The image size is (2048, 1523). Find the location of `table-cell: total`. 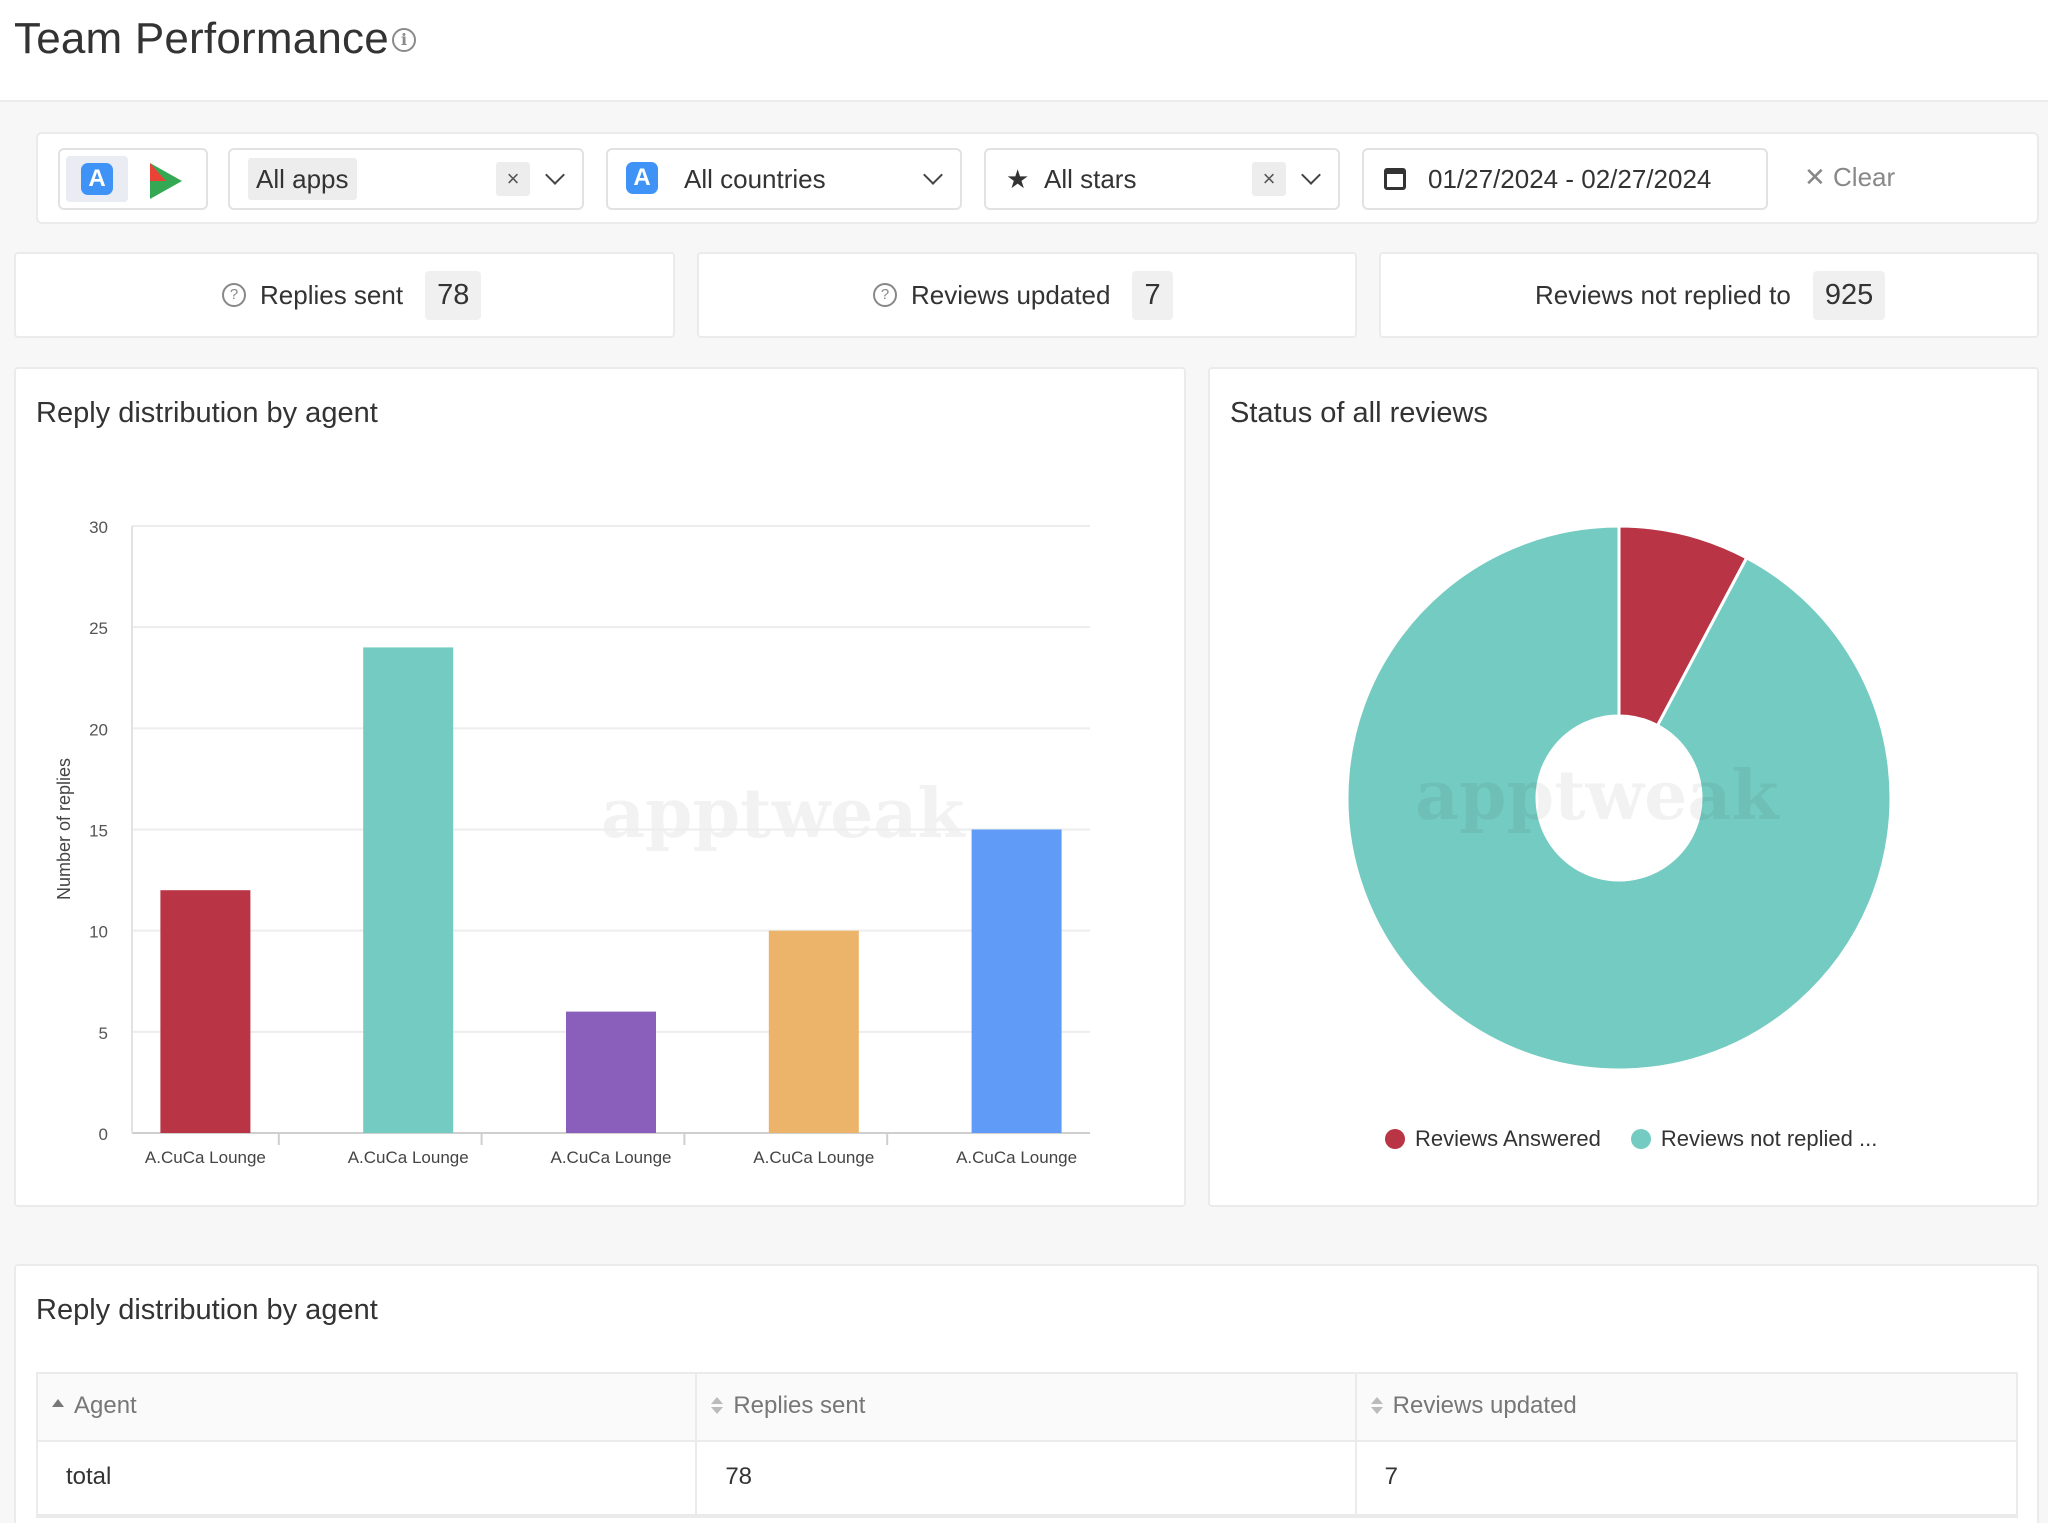

table-cell: total is located at coordinates (368, 1478).